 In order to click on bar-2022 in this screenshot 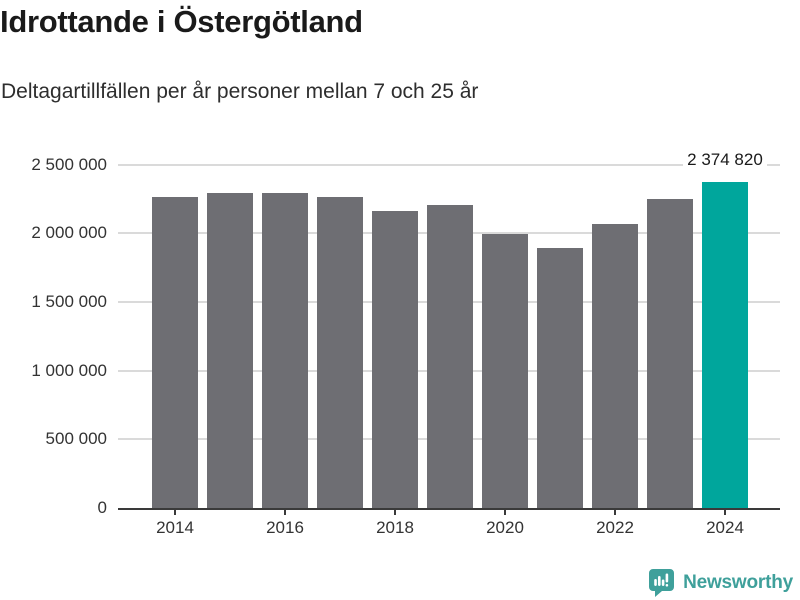, I will do `click(615, 366)`.